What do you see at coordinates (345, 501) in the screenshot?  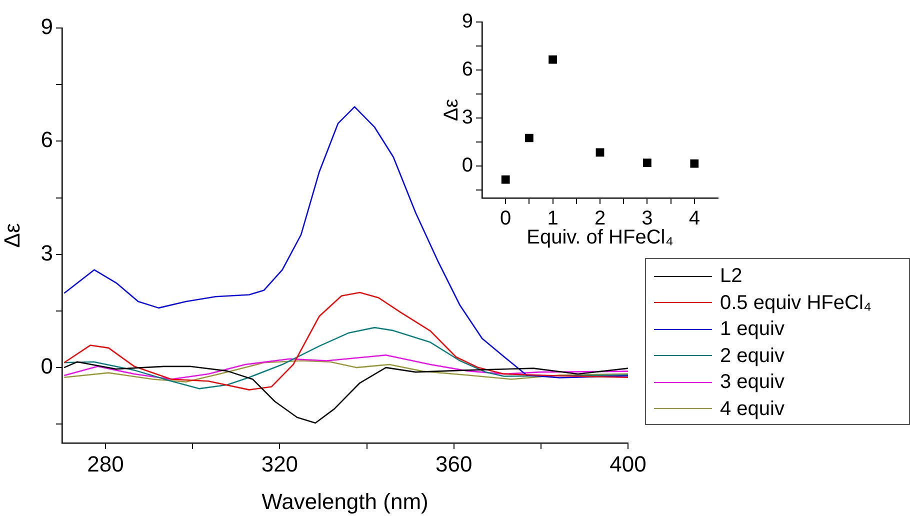 I see `x-axis-title: Wavelength (nm)` at bounding box center [345, 501].